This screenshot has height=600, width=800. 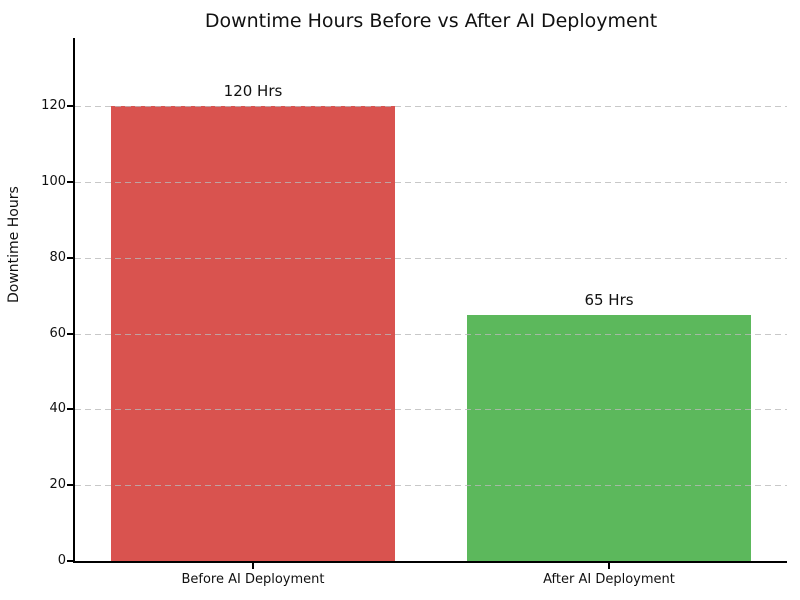 What do you see at coordinates (57, 257) in the screenshot?
I see `y-tick-label-80: 80` at bounding box center [57, 257].